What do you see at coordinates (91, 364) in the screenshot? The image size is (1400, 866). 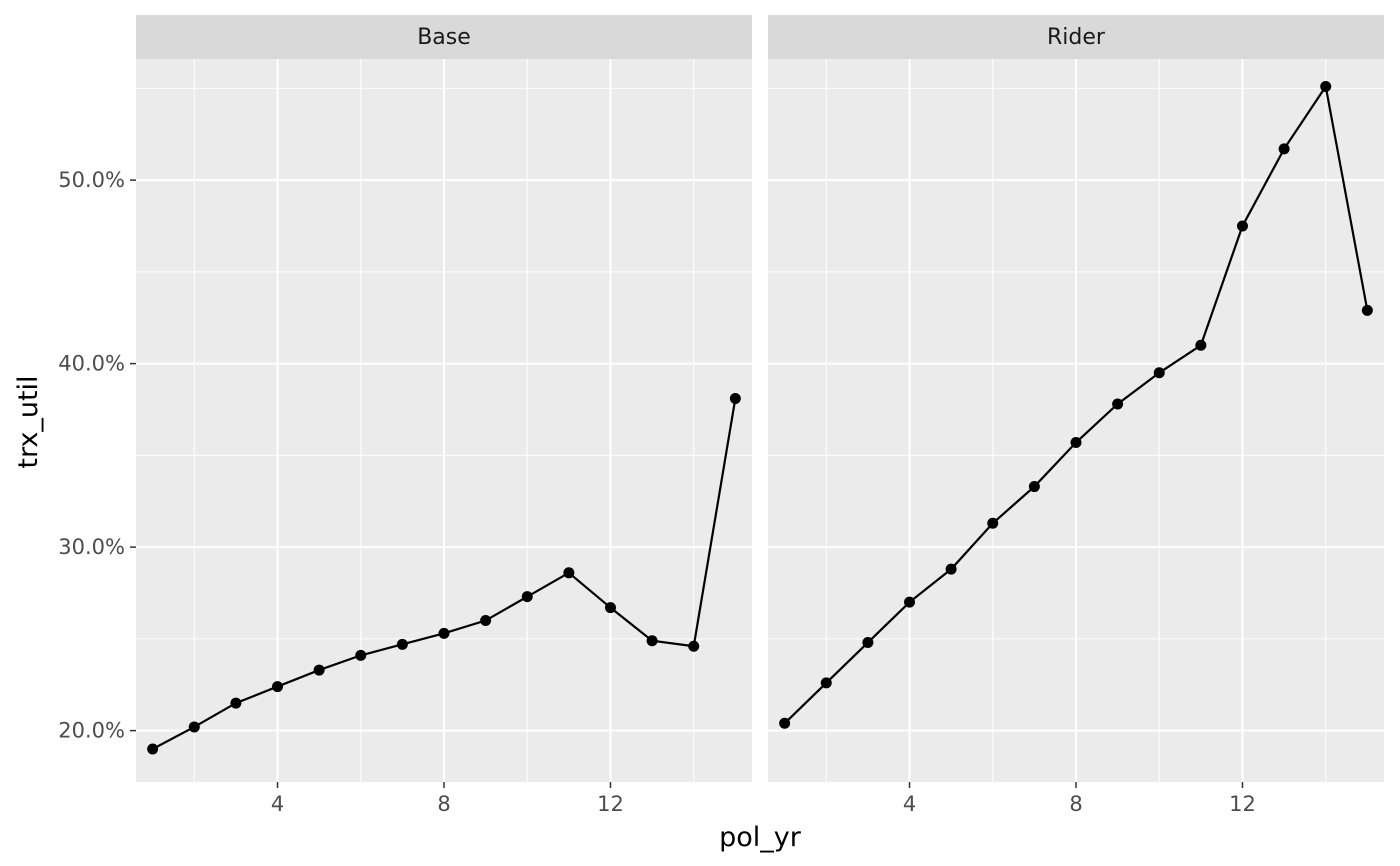 I see `y-tick-label: 40.0%` at bounding box center [91, 364].